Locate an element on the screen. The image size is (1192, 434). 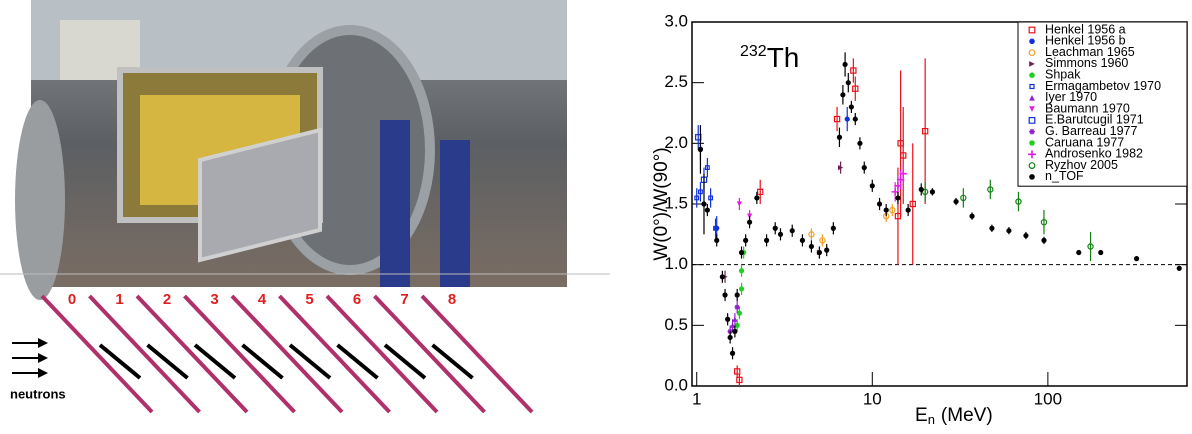
legend-label: Henkel 1956 a is located at coordinates (1085, 29).